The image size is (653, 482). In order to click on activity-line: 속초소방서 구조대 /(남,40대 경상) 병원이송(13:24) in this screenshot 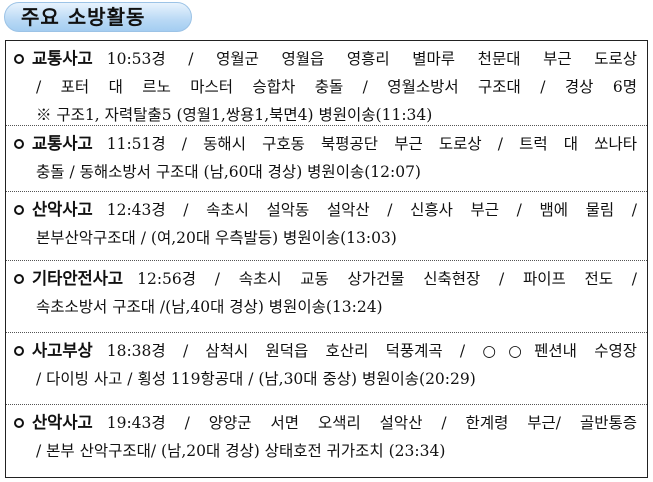, I will do `click(325, 307)`.